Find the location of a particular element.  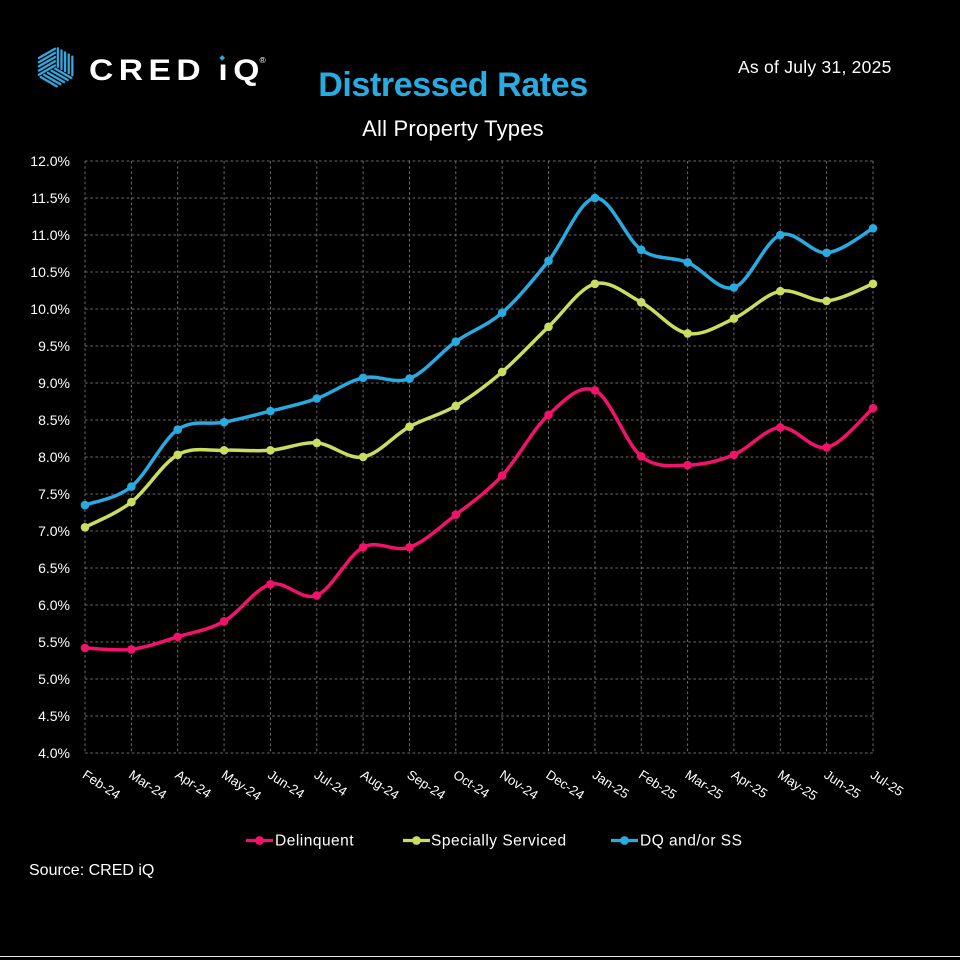

svg-text: 8.5% is located at coordinates (54, 420).